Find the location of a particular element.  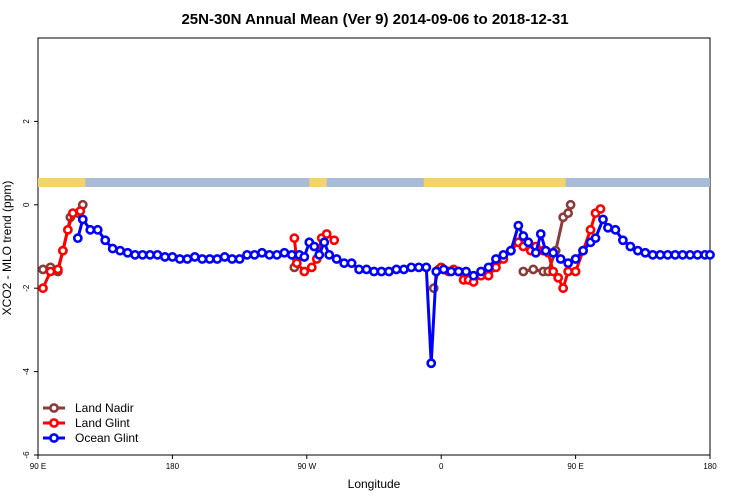

y-tick-label: -4 is located at coordinates (26, 371).